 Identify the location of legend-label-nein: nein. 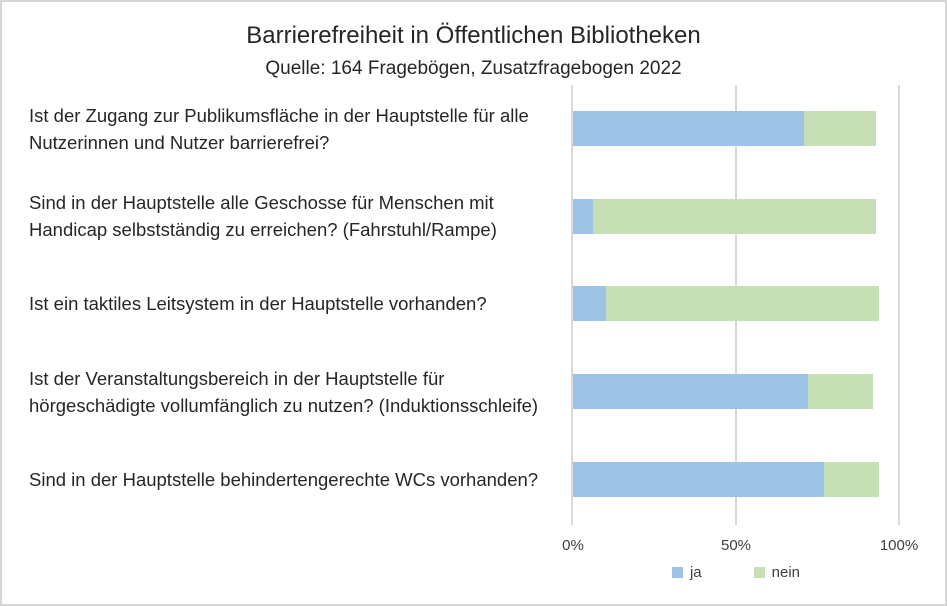
(786, 572).